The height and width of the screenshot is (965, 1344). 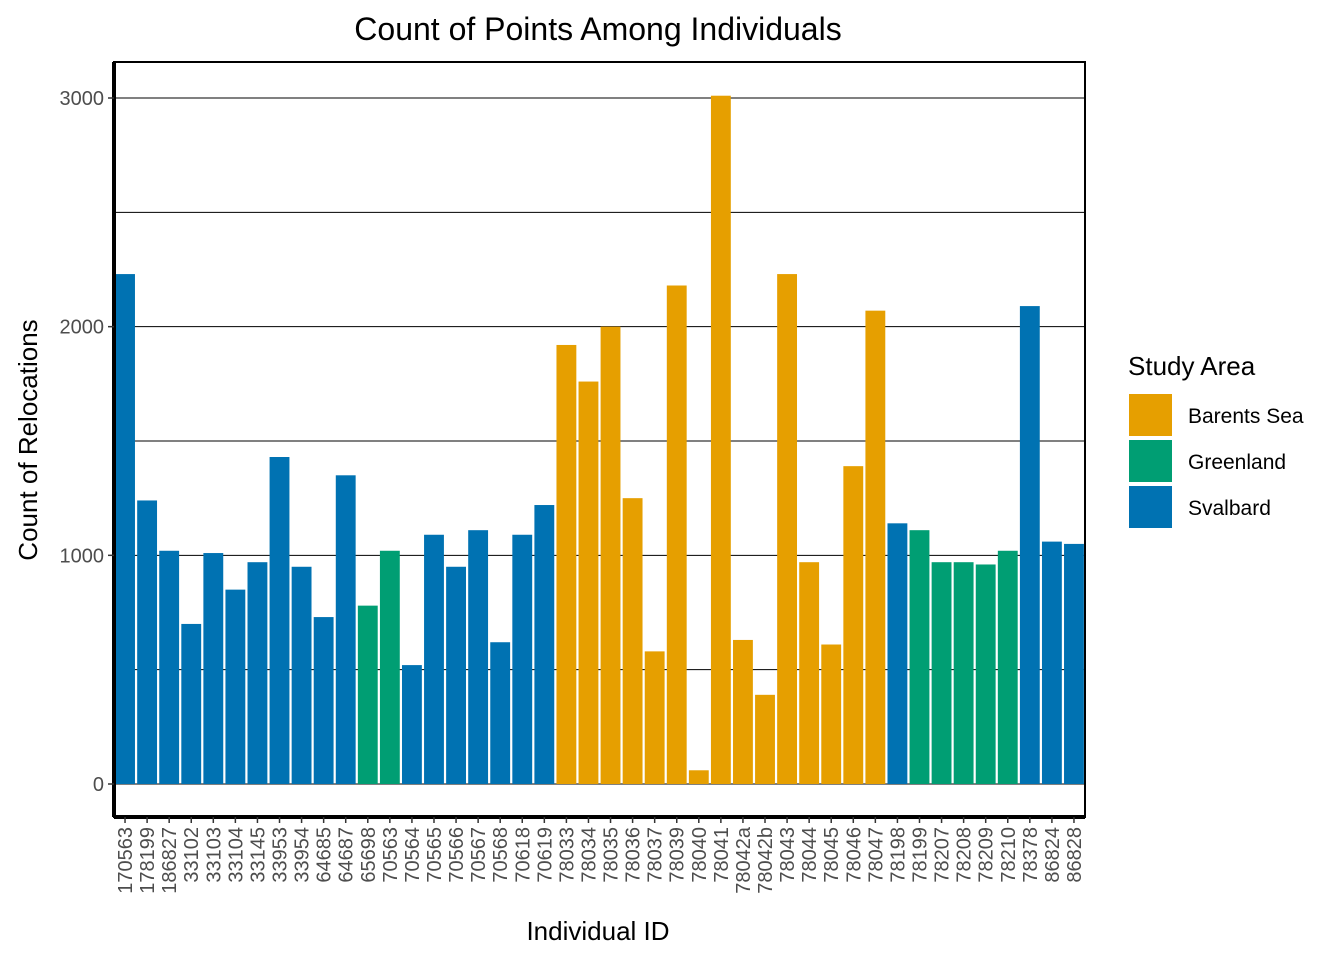 What do you see at coordinates (1075, 855) in the screenshot?
I see `x-tick-label: 86828` at bounding box center [1075, 855].